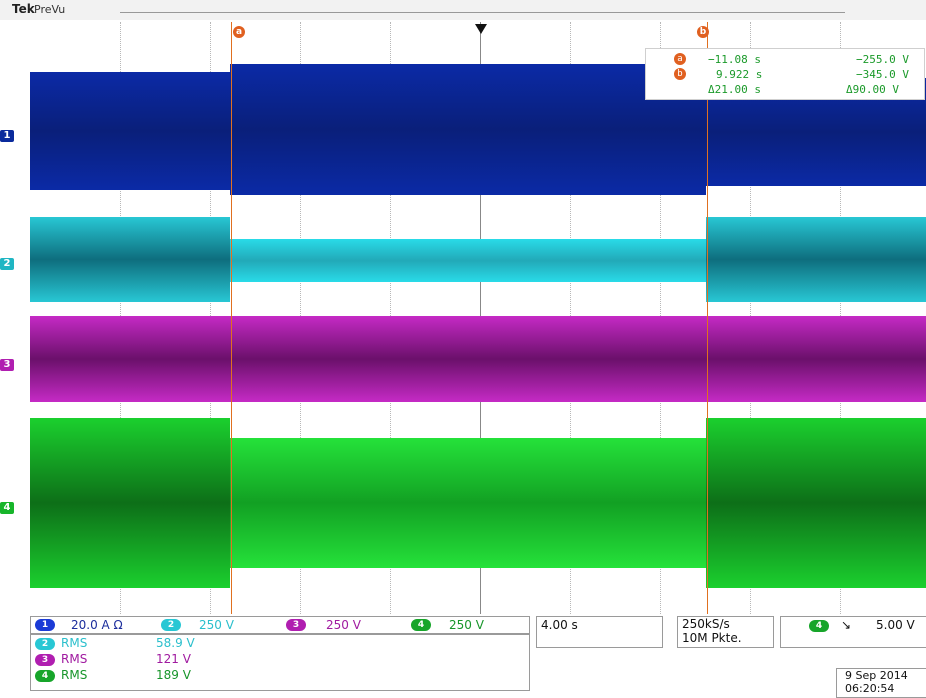 This screenshot has height=698, width=926. Describe the element at coordinates (7, 365) in the screenshot. I see `ch3-ground-marker: 3` at that location.